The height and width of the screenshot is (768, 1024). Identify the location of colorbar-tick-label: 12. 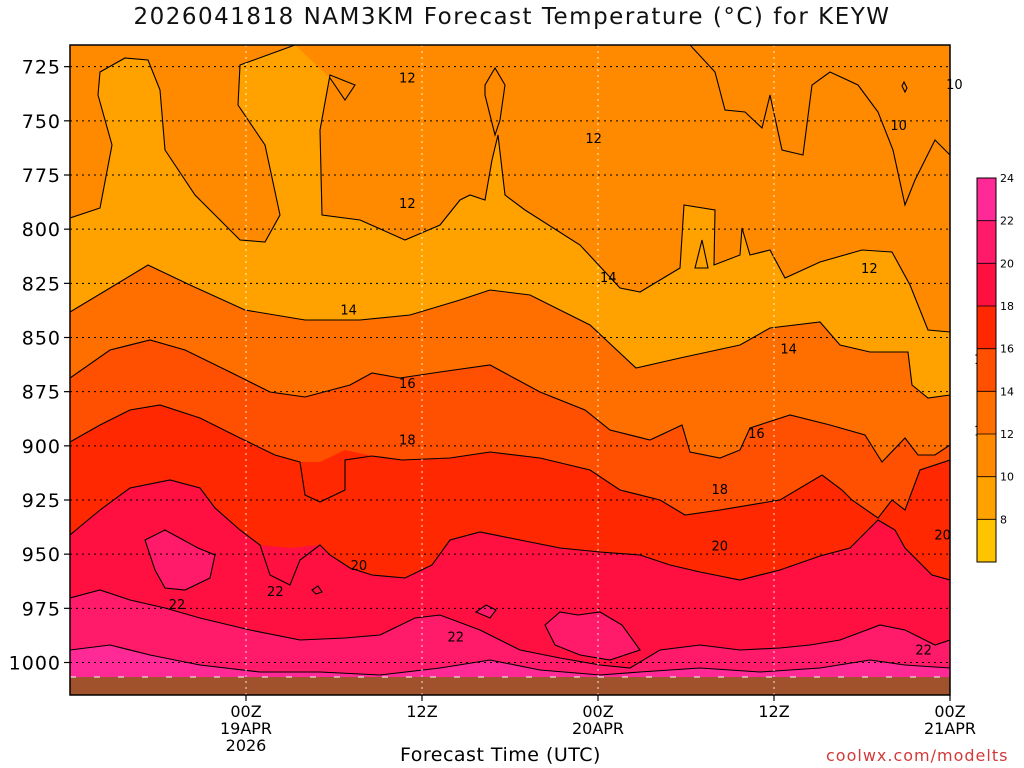
(1007, 434).